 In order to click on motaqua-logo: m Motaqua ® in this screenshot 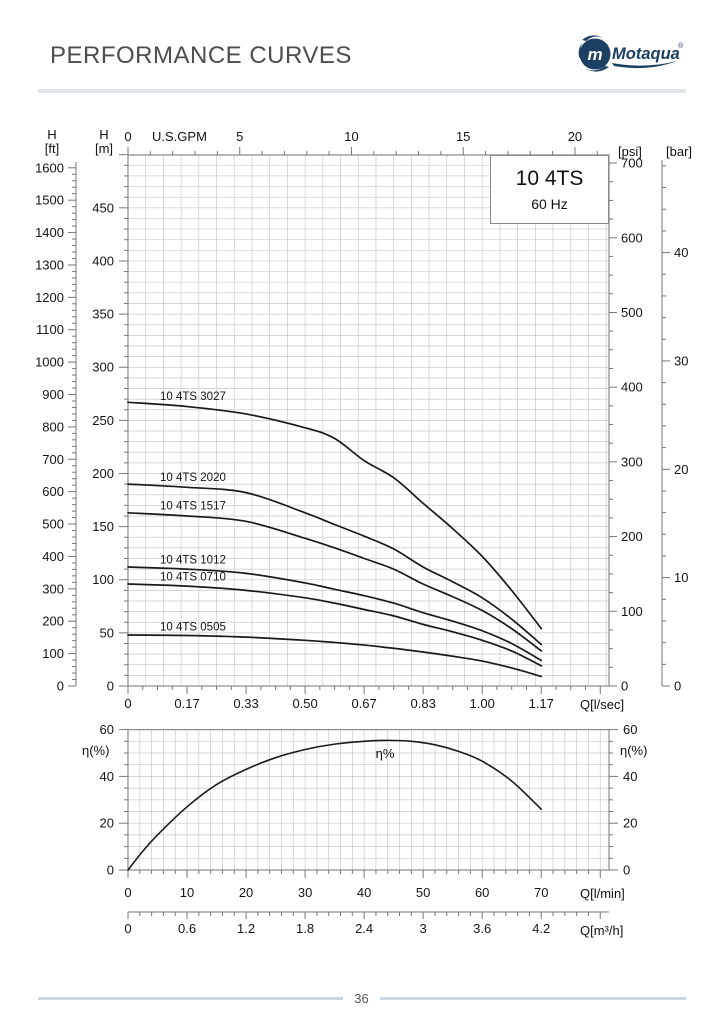, I will do `click(631, 53)`.